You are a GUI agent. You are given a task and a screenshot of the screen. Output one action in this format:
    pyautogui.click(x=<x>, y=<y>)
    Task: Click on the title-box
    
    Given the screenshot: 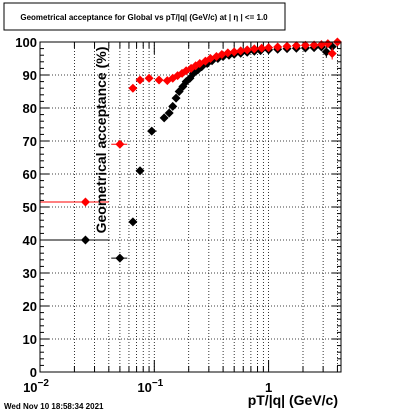 What is the action you would take?
    pyautogui.click(x=144, y=16)
    